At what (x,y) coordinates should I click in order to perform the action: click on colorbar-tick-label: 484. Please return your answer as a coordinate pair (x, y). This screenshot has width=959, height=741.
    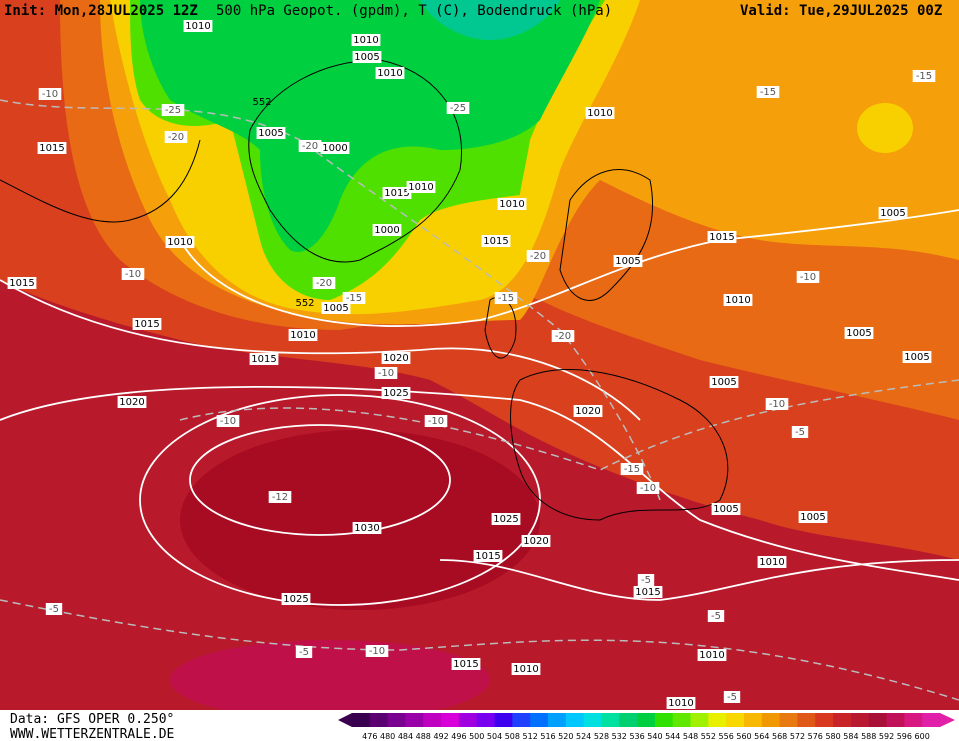
    Looking at the image, I should click on (405, 736).